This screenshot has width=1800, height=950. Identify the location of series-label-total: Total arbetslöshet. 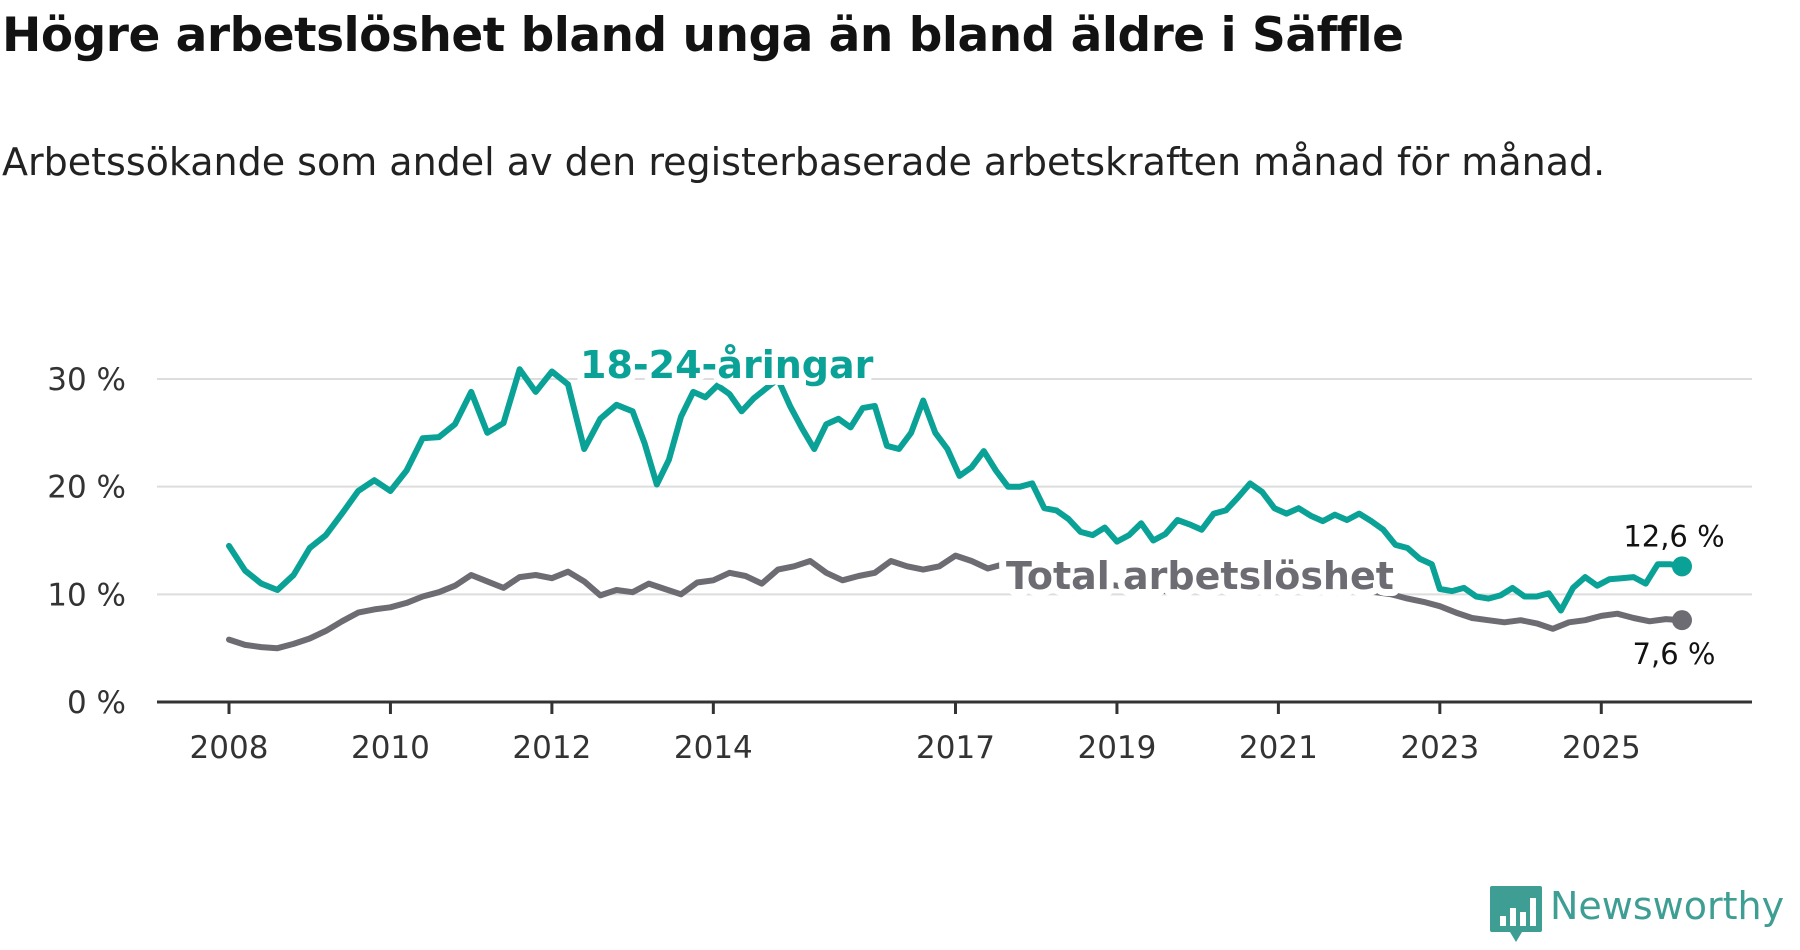
(1200, 576).